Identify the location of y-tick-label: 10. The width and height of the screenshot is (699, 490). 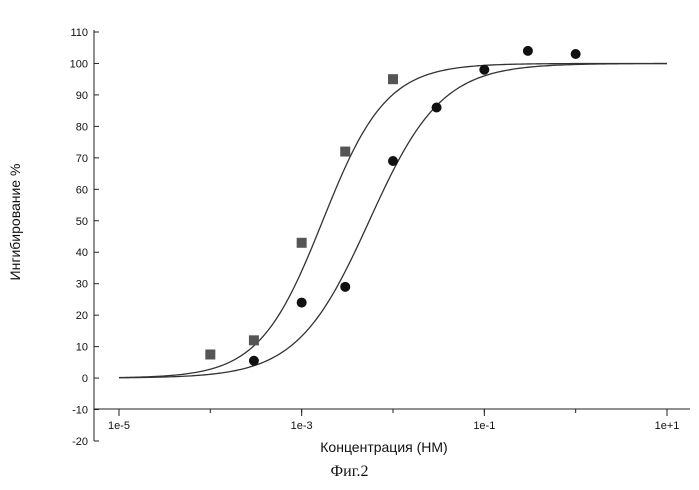
(82, 348).